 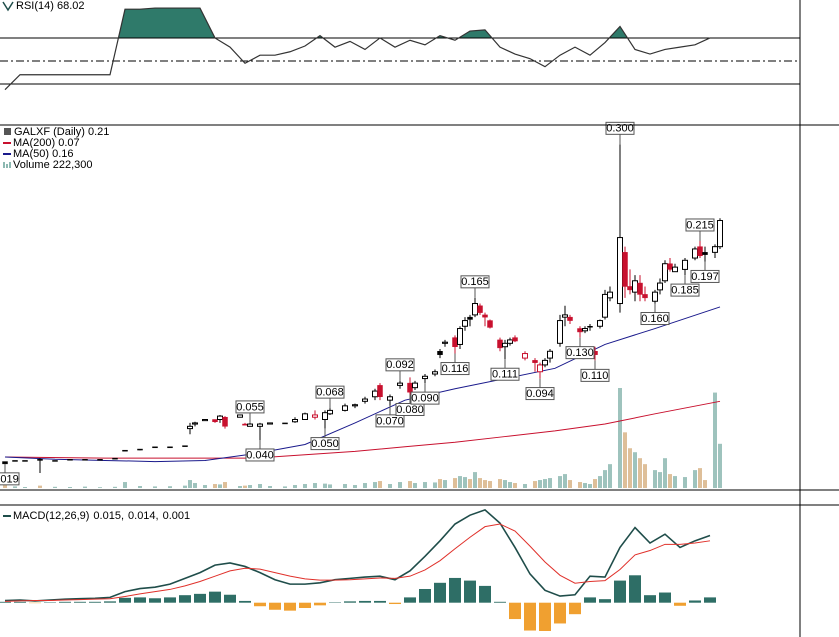 What do you see at coordinates (540, 394) in the screenshot?
I see `annotation-label: 0.094` at bounding box center [540, 394].